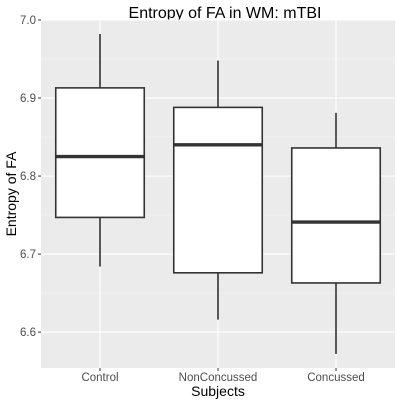  Describe the element at coordinates (336, 378) in the screenshot. I see `x-tick-label: Concussed` at that location.